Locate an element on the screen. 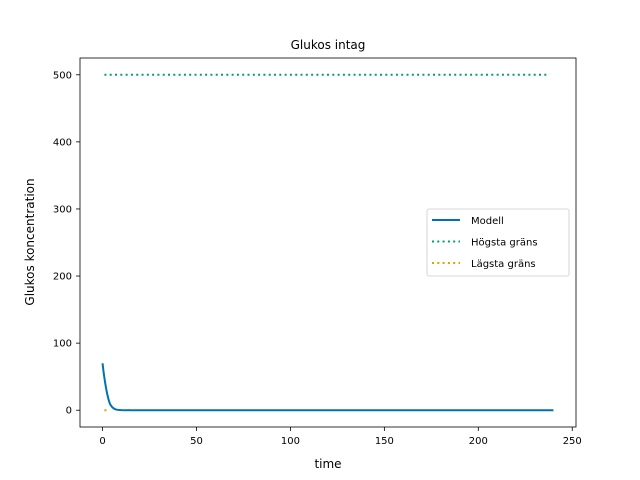 Image resolution: width=640 pixels, height=480 pixels. legend-label-3: Lägsta gräns is located at coordinates (503, 264).